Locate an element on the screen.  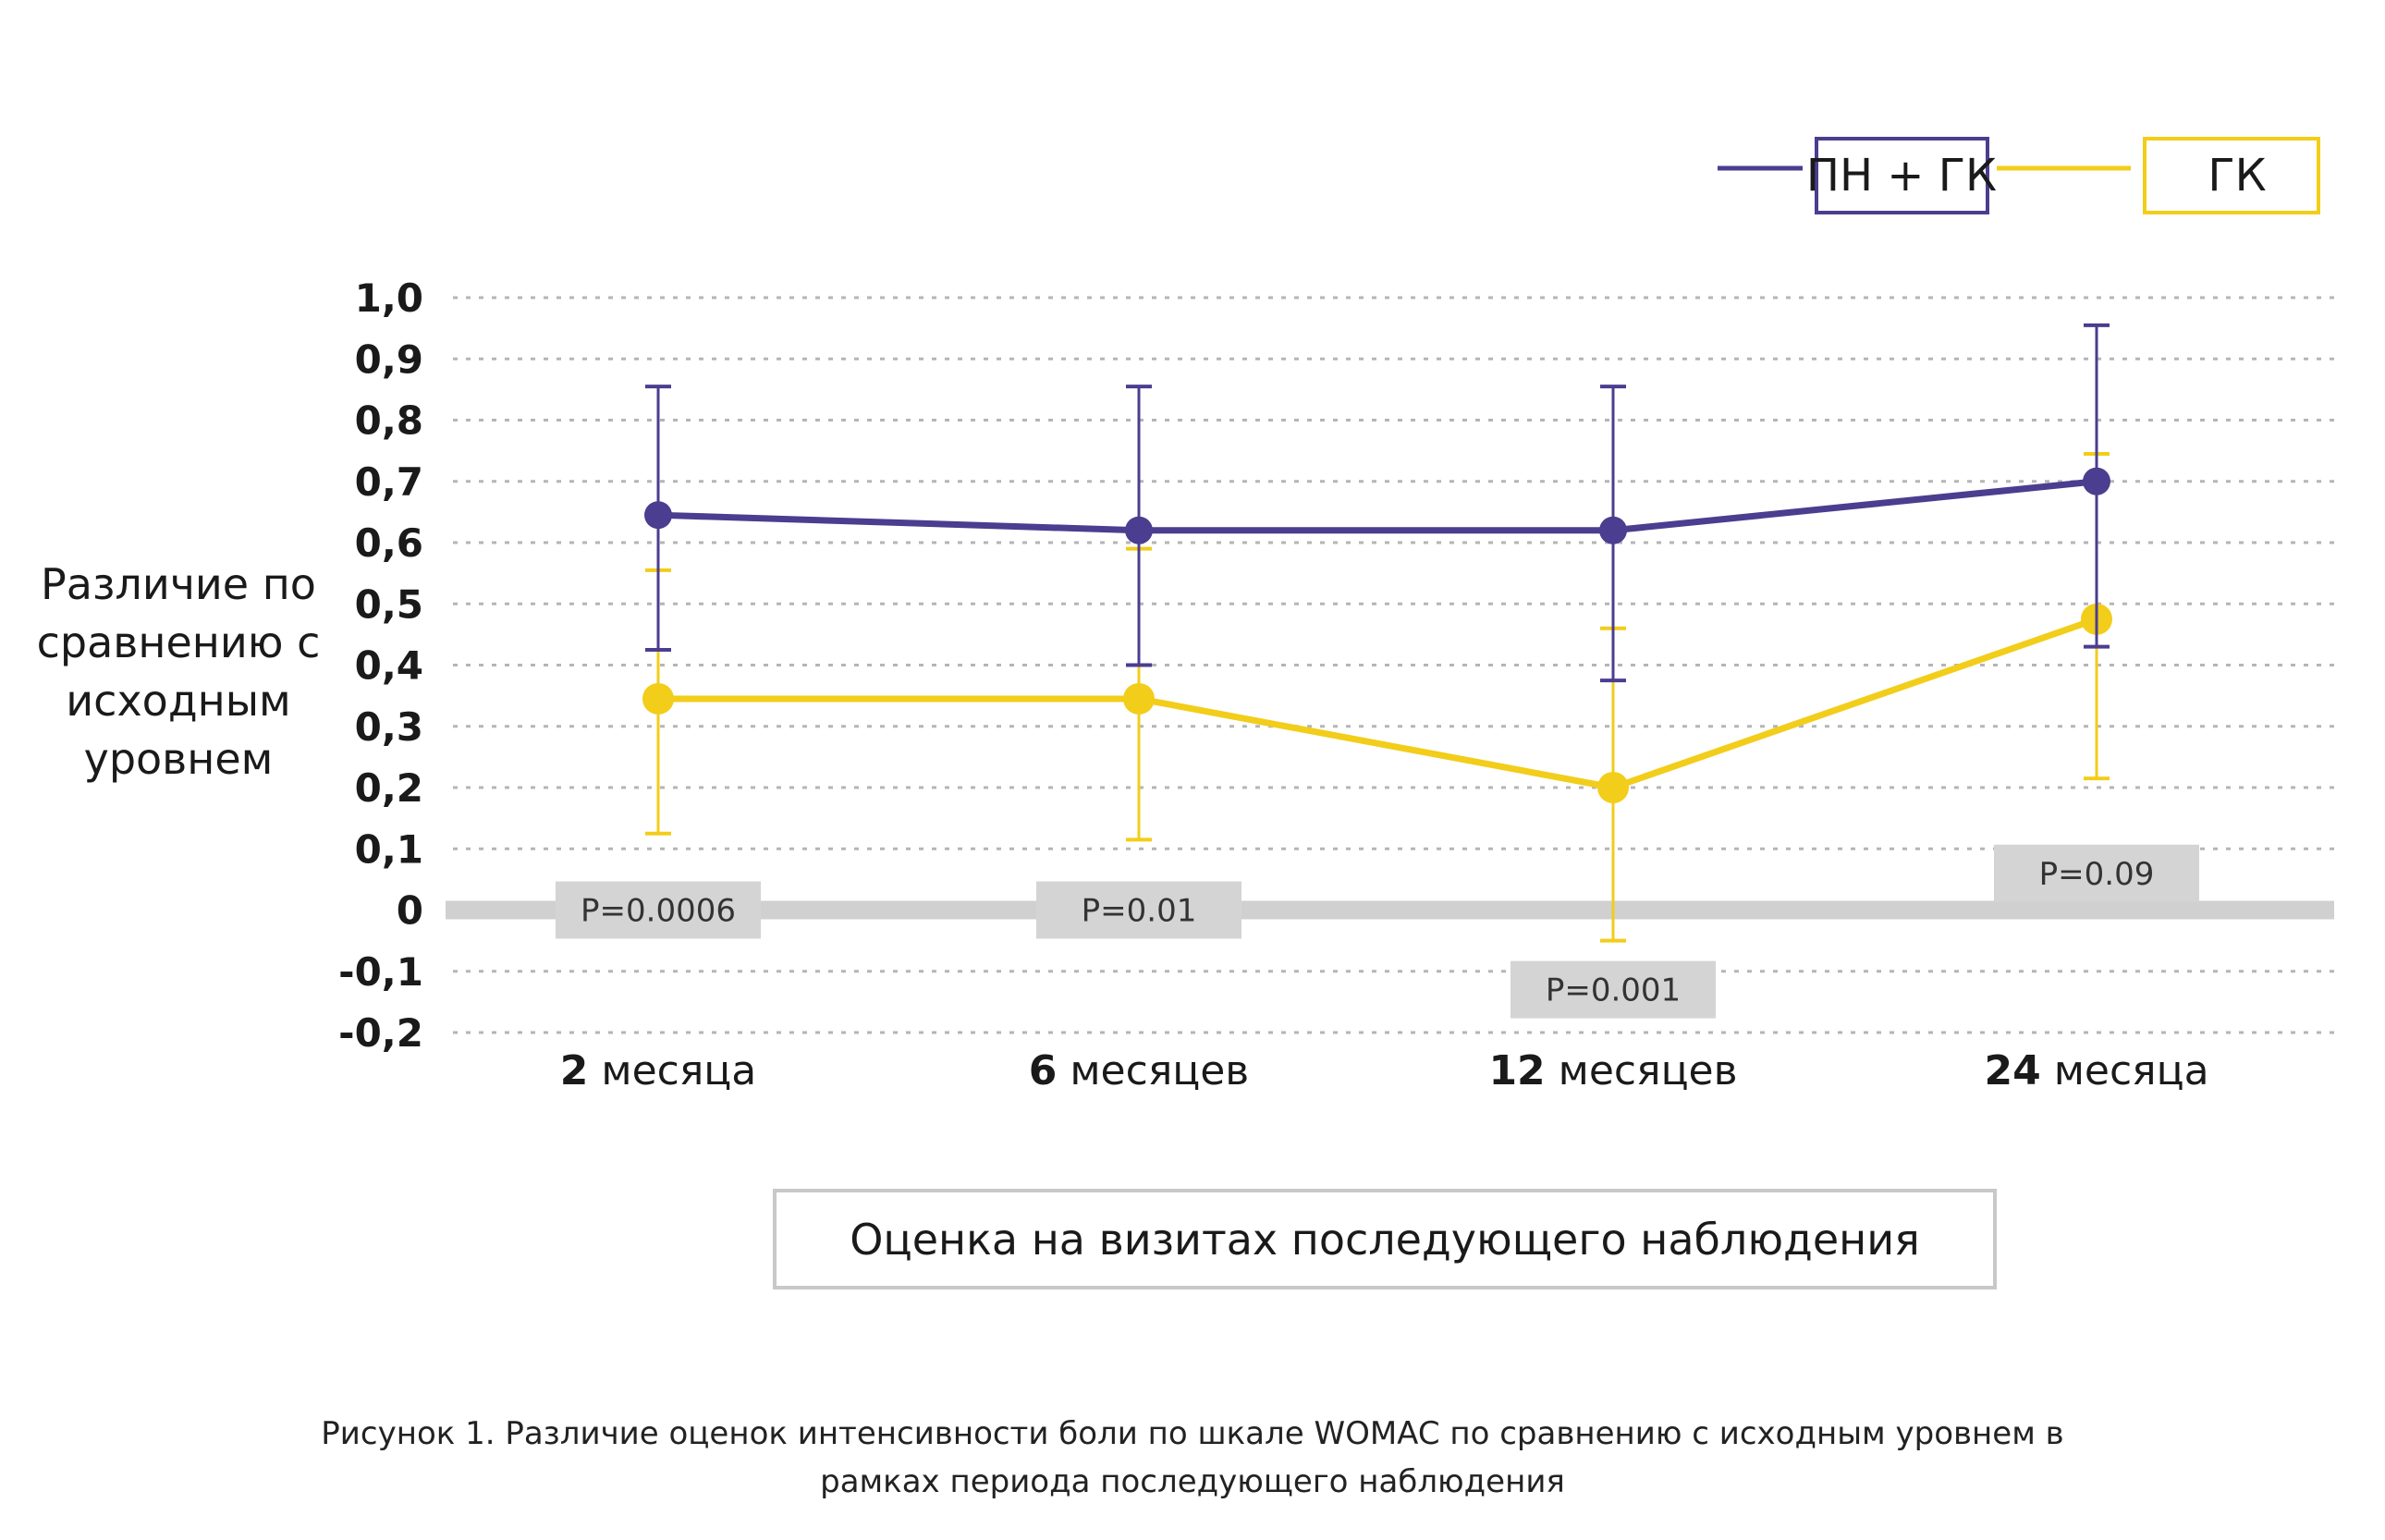
p-value-label: P=0.01 is located at coordinates (1139, 911).